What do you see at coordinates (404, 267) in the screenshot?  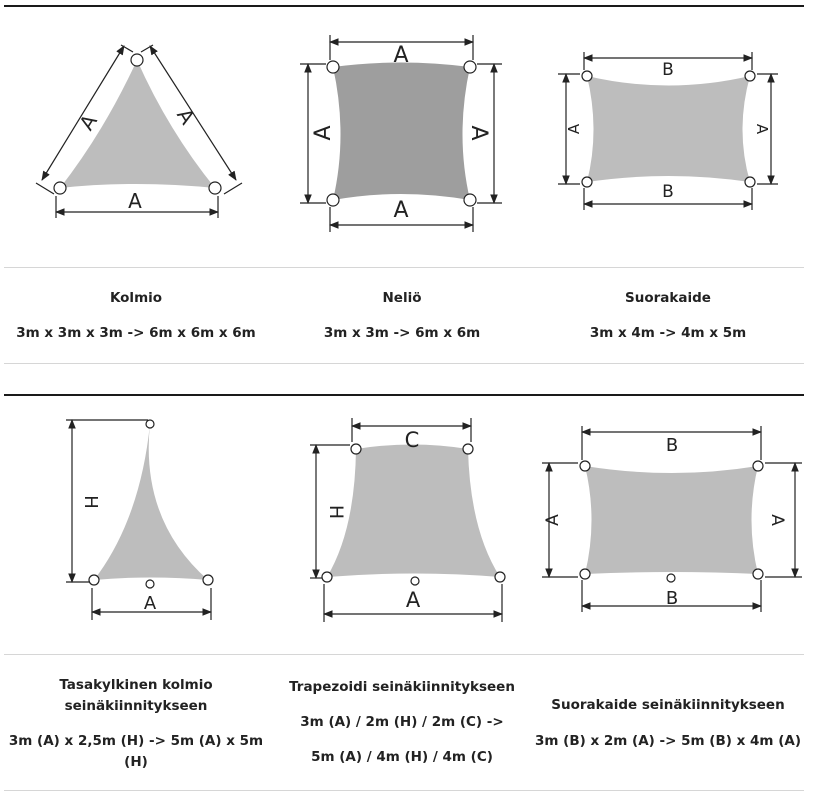 I see `row1-divider-top` at bounding box center [404, 267].